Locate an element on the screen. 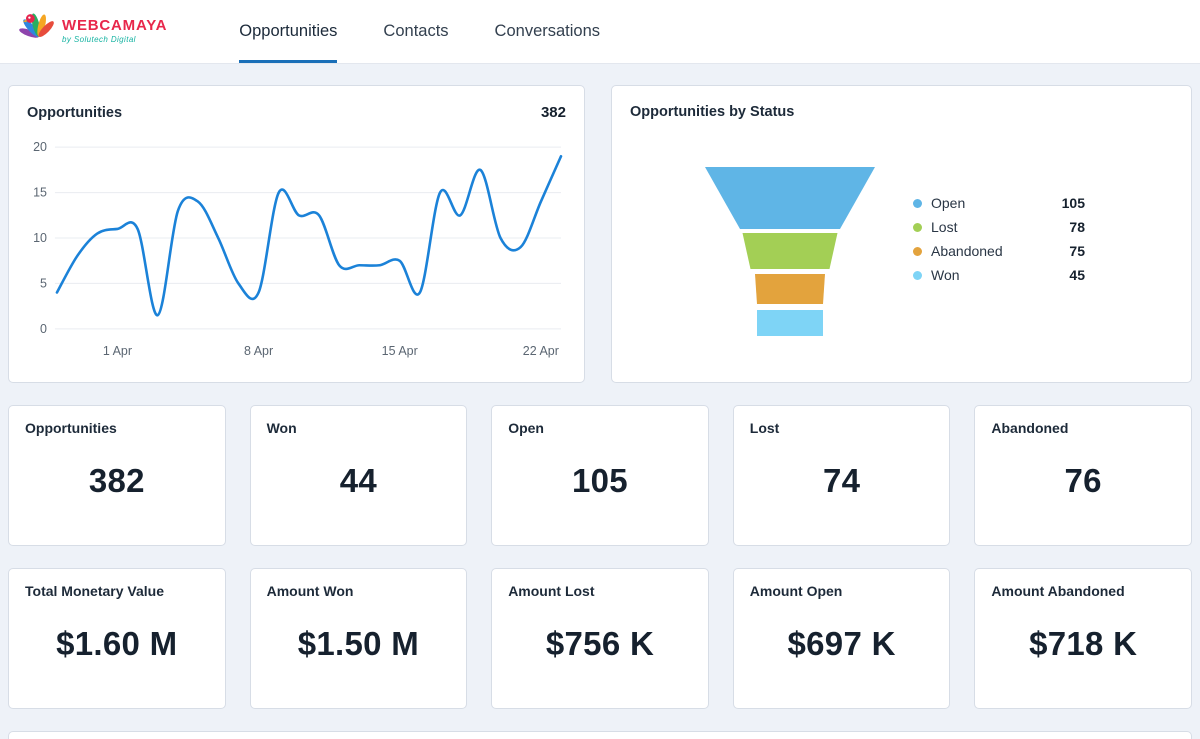  svg-text: 20 is located at coordinates (40, 147).